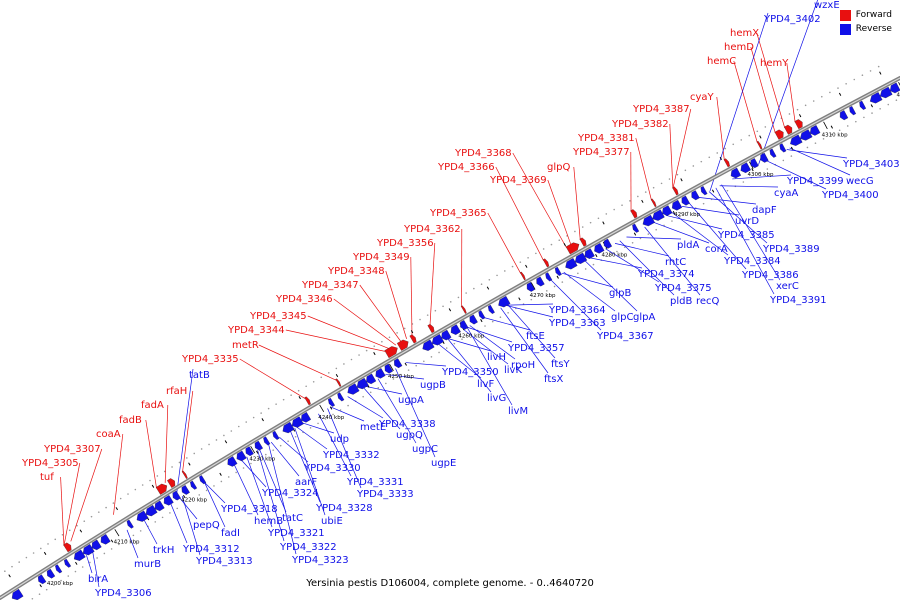  Describe the element at coordinates (792, 19) in the screenshot. I see `reverse-gene-label: YPD4_3402` at that location.